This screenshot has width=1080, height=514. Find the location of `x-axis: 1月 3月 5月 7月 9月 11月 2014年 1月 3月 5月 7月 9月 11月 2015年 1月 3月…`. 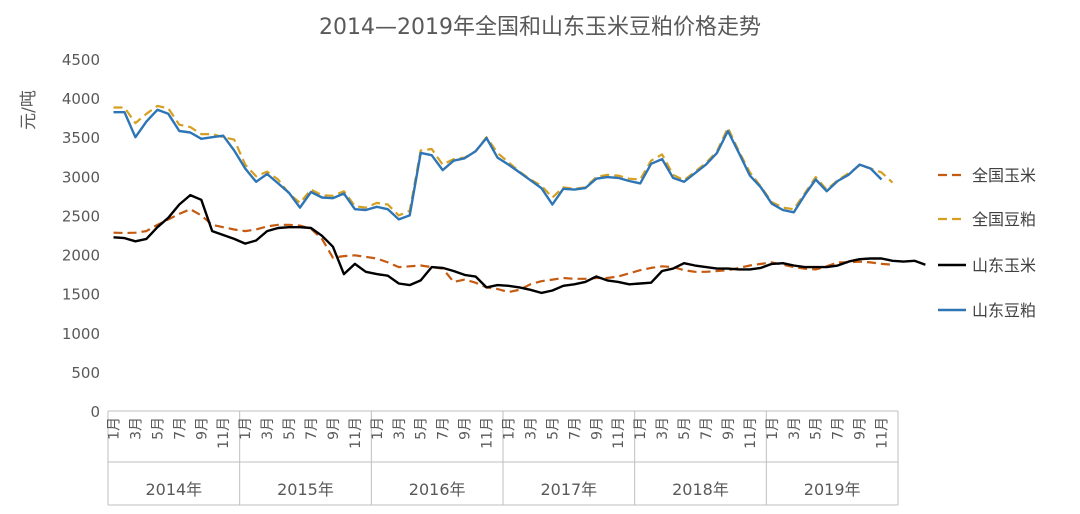

x-axis: 1月 3月 5月 7月 9月 11月 2014年 1月 3月 5月 7月 9月 11月 2015年 1月 3月… is located at coordinates (502, 458).